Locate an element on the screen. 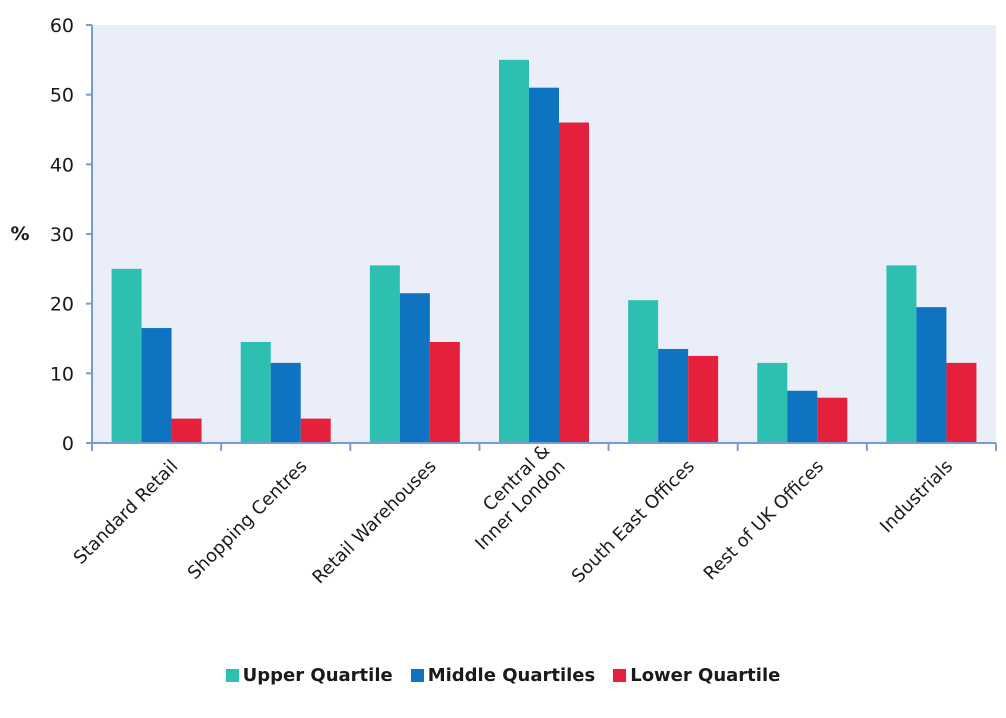  x-category-label-line: Retail Warehouses is located at coordinates (374, 522).